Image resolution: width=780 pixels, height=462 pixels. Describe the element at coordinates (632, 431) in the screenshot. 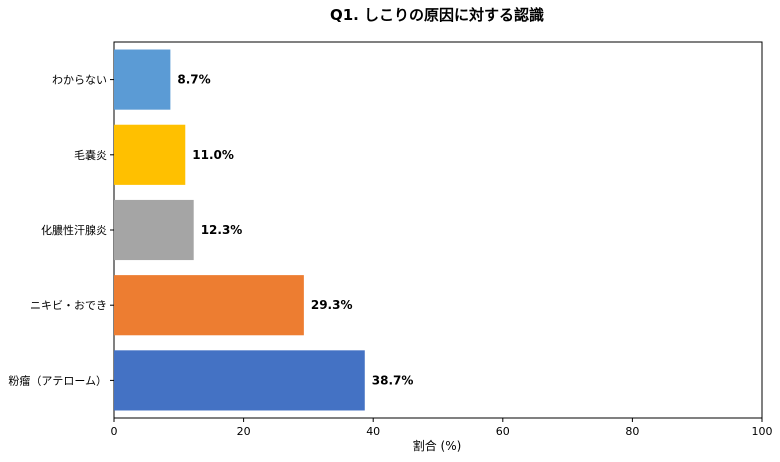

I see `x-tick-label-4: 80` at that location.